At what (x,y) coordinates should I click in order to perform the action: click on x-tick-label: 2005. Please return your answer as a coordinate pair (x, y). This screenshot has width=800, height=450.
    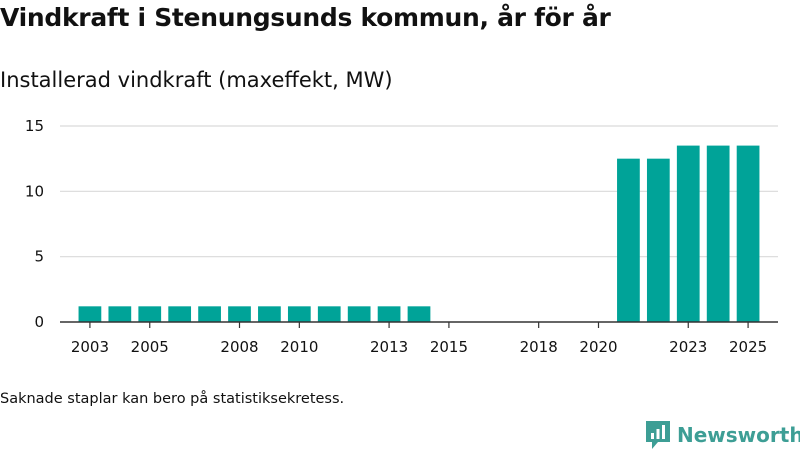
    Looking at the image, I should click on (150, 347).